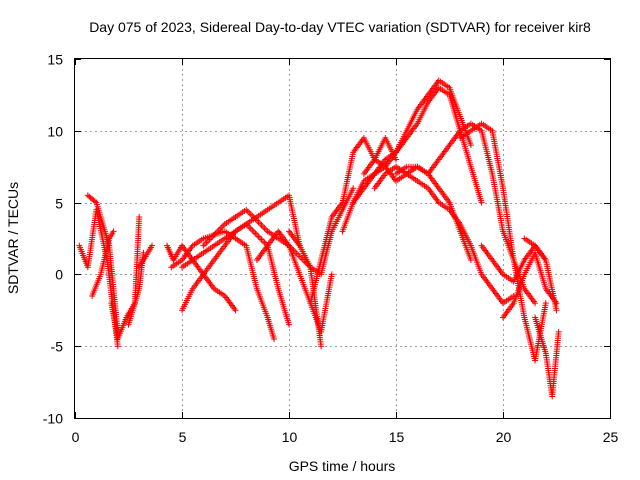 The image size is (640, 480). I want to click on series-sat-h, so click(223, 285).